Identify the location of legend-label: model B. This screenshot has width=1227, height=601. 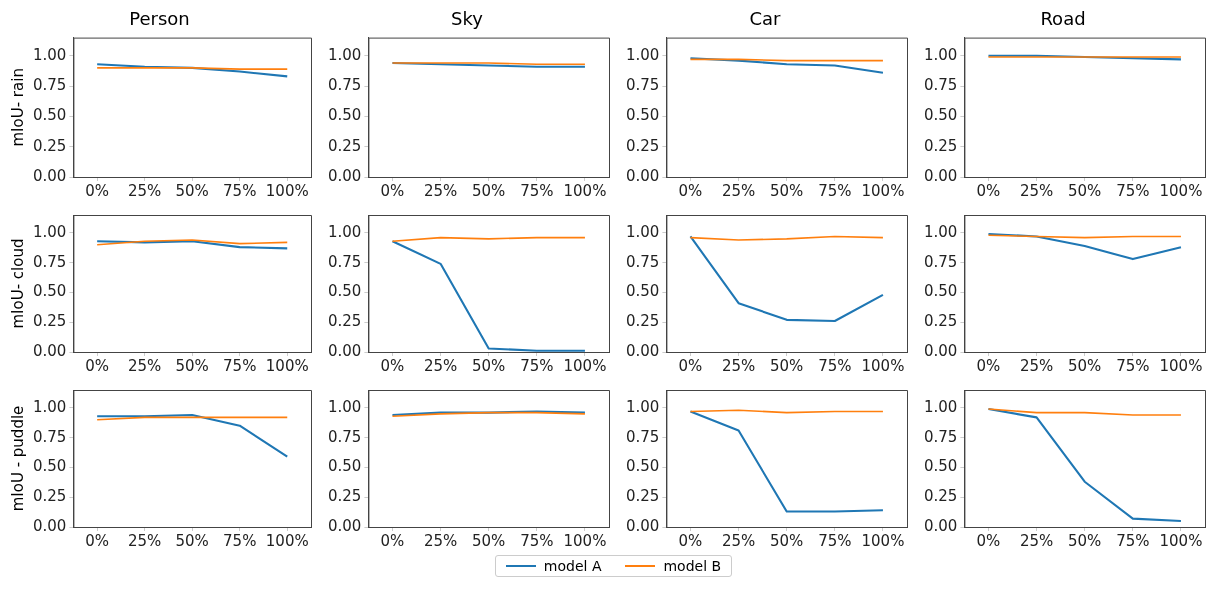
(692, 566).